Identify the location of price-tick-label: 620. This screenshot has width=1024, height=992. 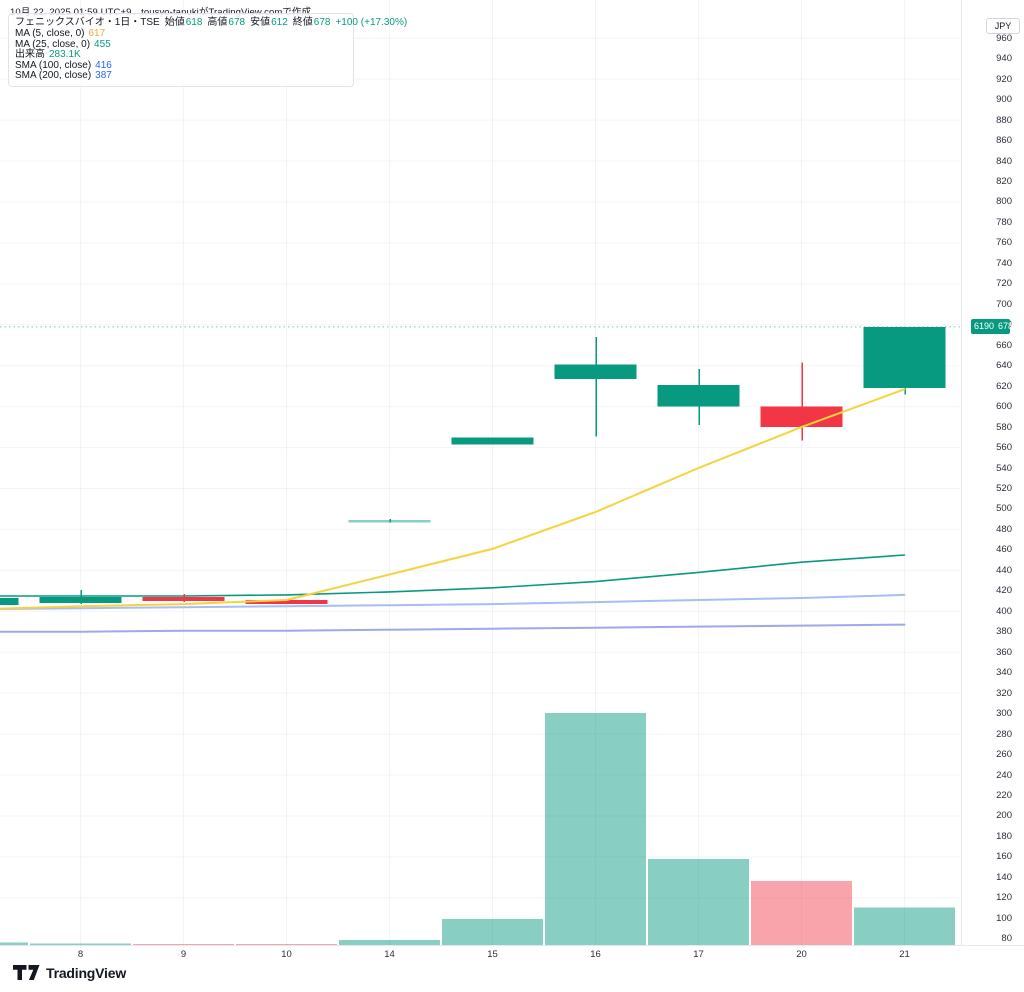
(1004, 386).